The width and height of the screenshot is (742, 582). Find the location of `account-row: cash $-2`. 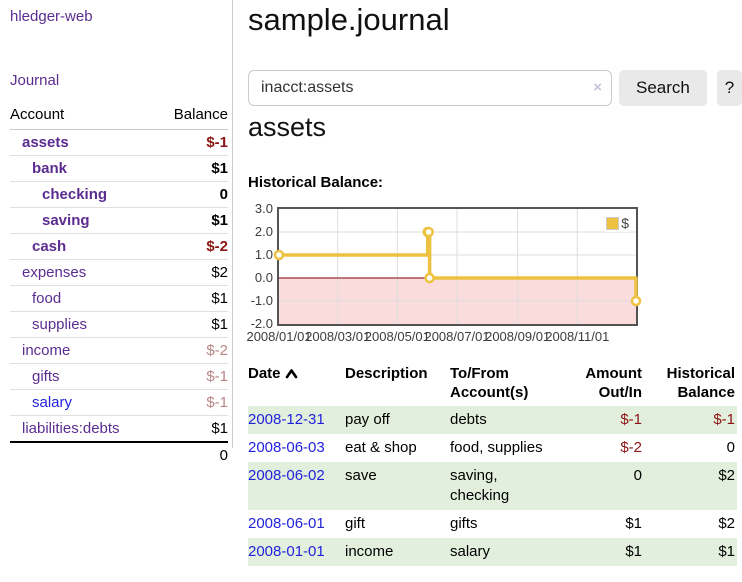

account-row: cash $-2 is located at coordinates (119, 246).